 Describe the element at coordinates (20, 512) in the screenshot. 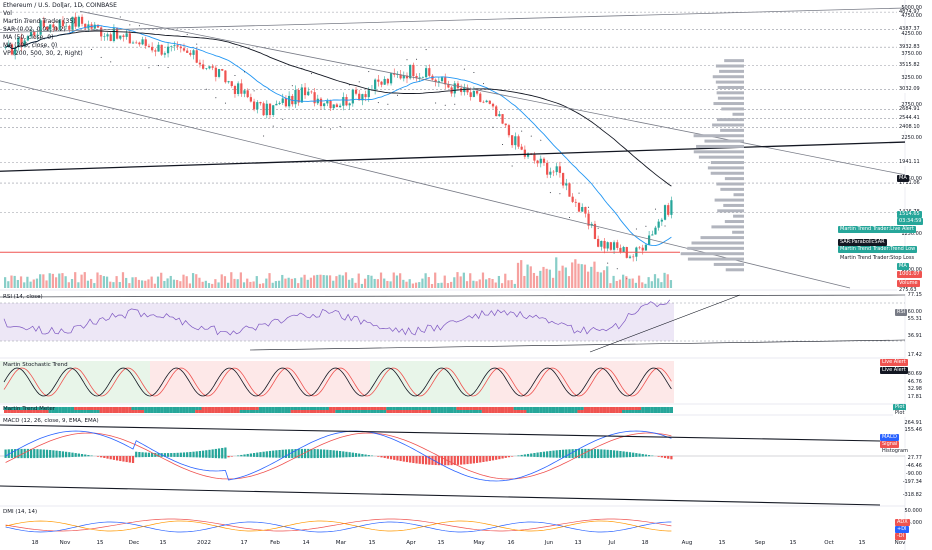

I see `dmi-pane-title: DMI (14, 14)` at that location.